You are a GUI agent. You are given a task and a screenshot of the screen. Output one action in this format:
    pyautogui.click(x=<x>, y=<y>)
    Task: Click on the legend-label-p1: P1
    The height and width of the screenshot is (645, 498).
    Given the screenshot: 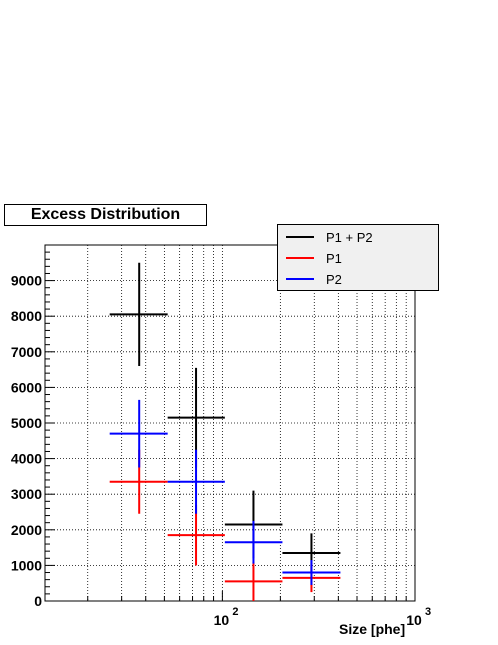 What is the action you would take?
    pyautogui.click(x=334, y=258)
    